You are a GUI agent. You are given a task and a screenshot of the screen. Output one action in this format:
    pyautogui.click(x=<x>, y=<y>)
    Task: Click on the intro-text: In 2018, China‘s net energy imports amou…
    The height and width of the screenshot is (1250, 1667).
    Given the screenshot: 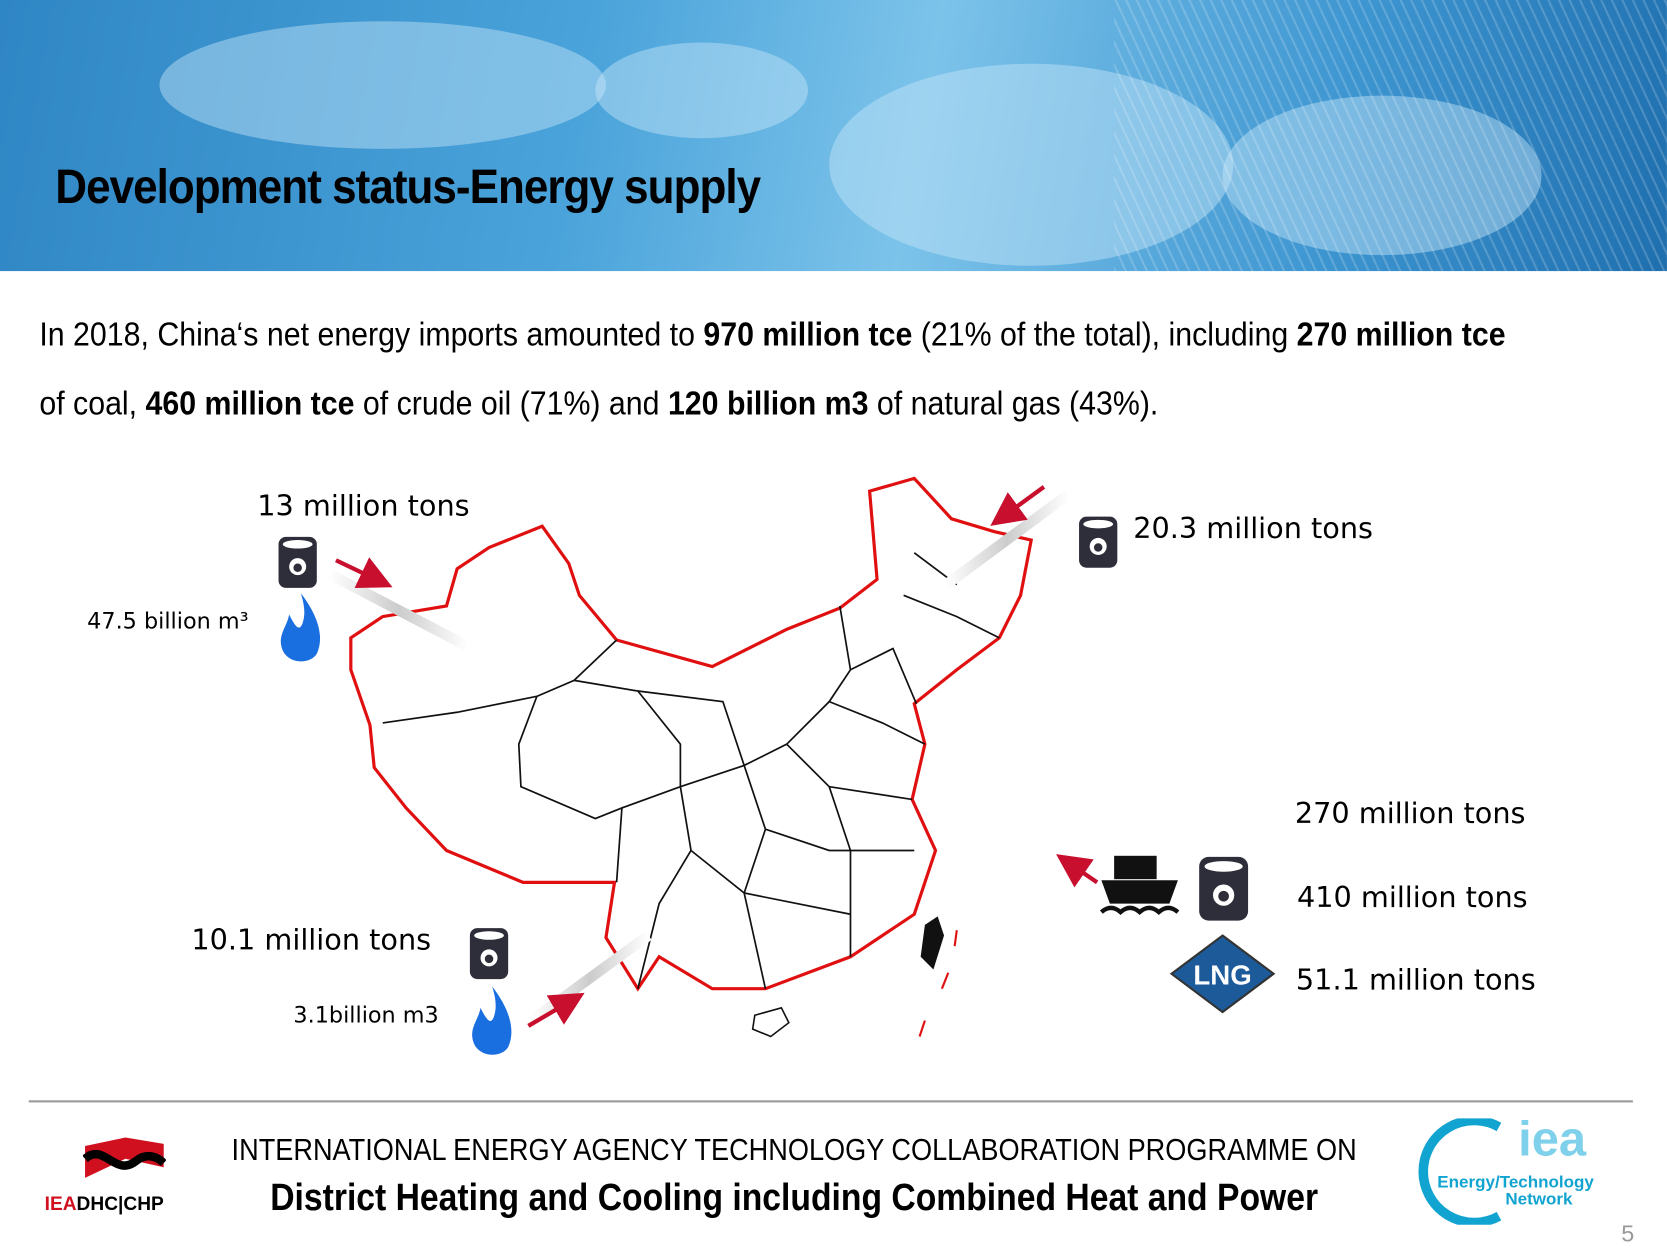 What is the action you would take?
    pyautogui.click(x=371, y=334)
    